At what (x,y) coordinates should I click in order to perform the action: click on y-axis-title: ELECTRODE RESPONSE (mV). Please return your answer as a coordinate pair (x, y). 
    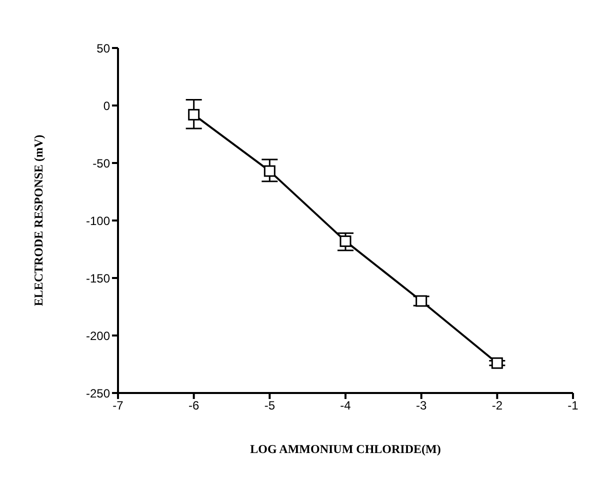
    Looking at the image, I should click on (38, 220).